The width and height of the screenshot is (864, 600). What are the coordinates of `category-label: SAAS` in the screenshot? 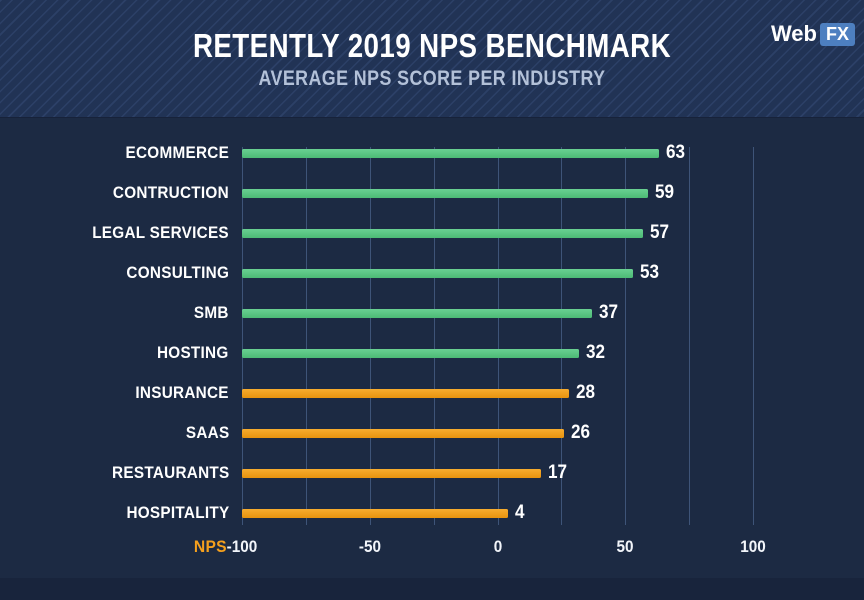 It's located at (207, 432).